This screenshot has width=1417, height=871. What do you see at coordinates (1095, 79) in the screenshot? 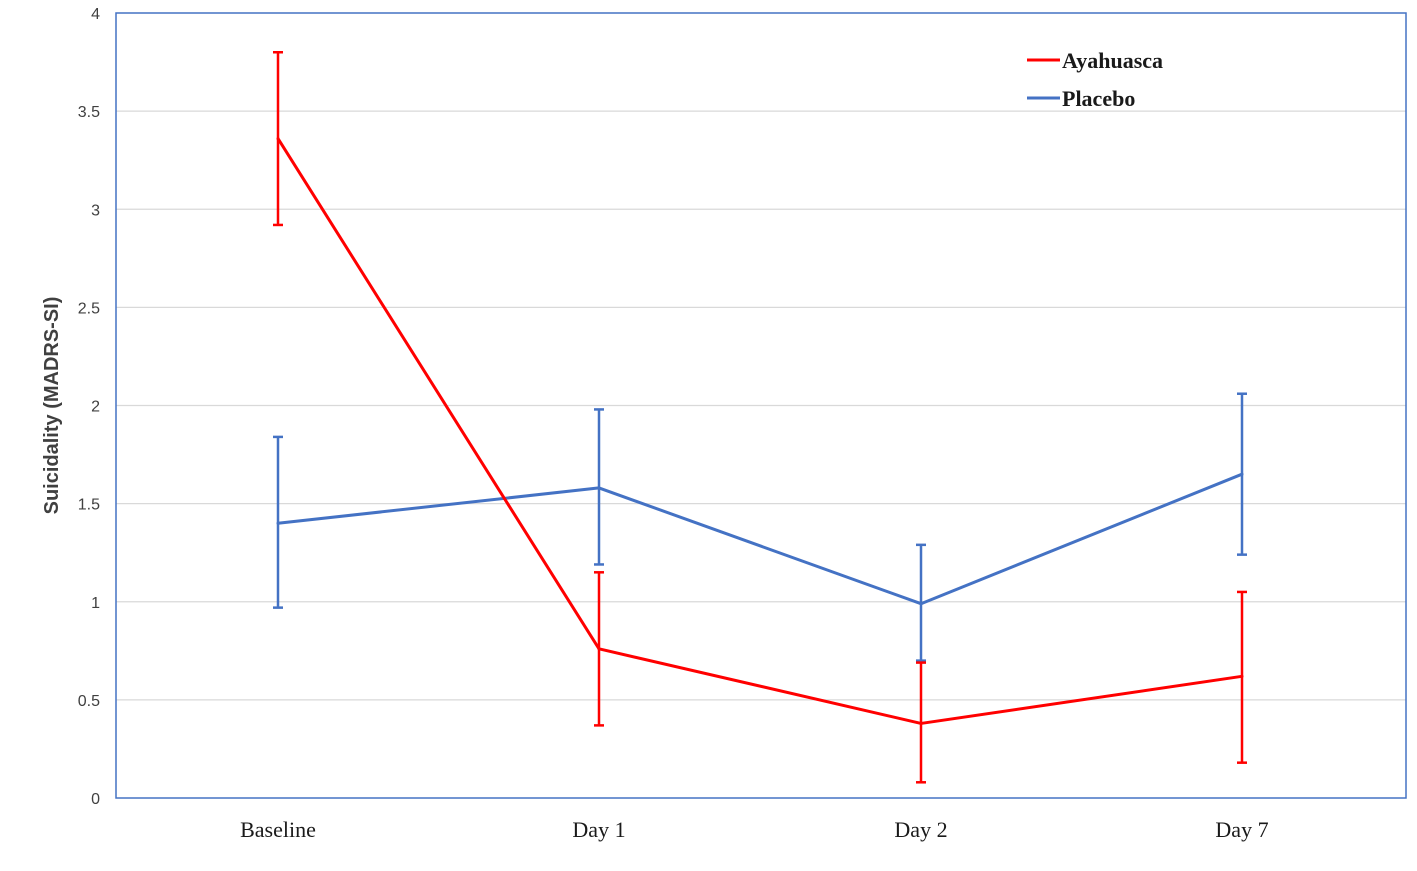
I see `legend: Ayahuasca Placebo` at bounding box center [1095, 79].